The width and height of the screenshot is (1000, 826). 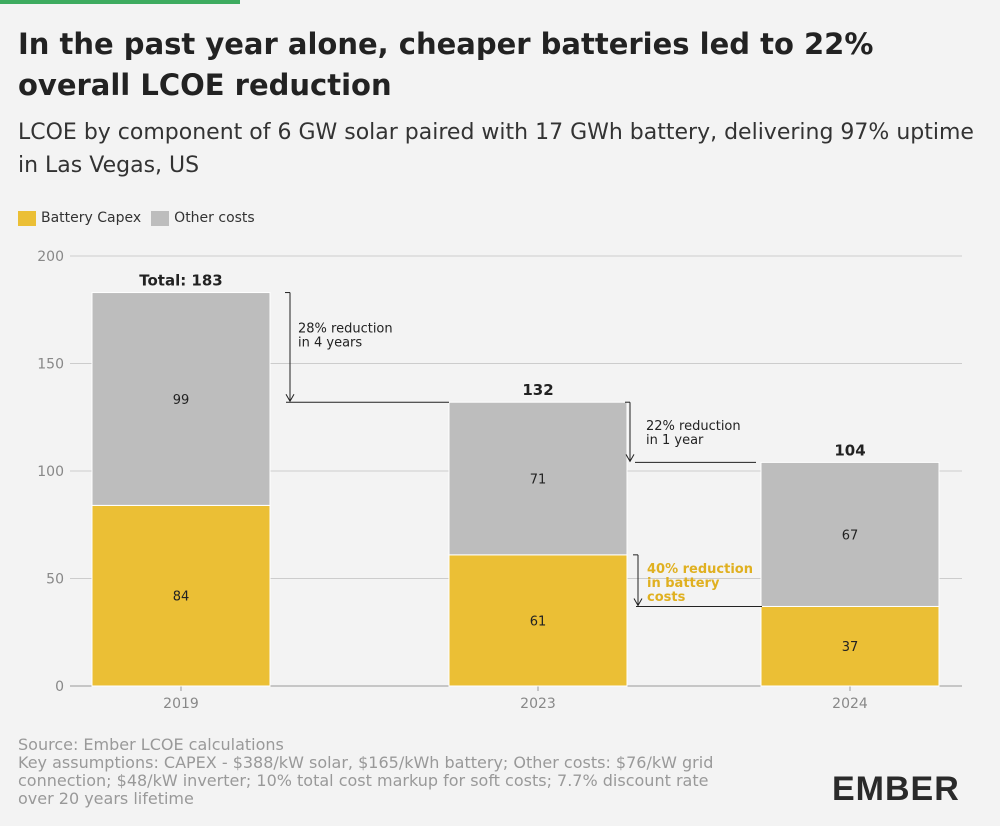 I want to click on bar-other-2023, so click(x=538, y=478).